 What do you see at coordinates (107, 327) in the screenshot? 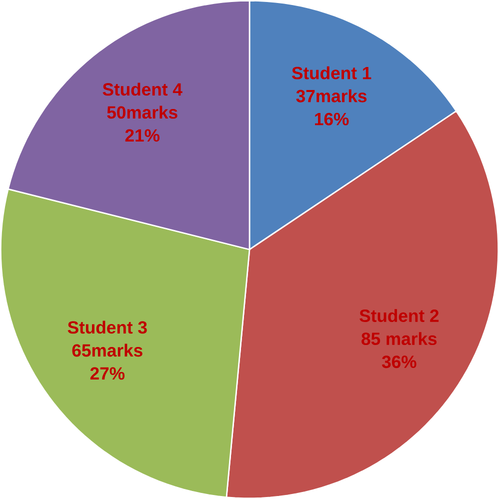
I see `slice-label: Student 3` at bounding box center [107, 327].